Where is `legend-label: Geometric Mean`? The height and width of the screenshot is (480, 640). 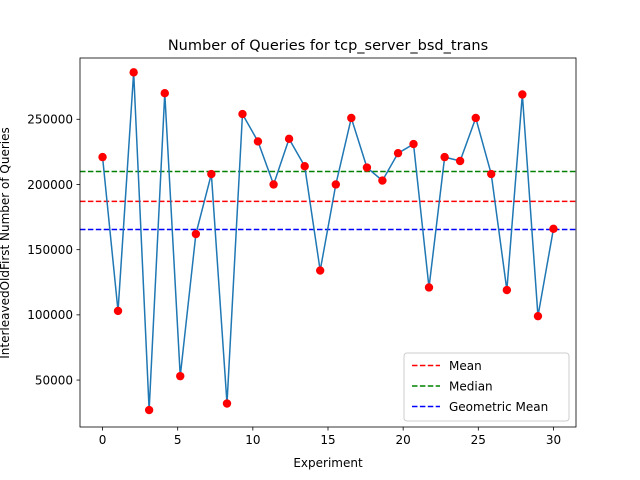 legend-label: Geometric Mean is located at coordinates (498, 407).